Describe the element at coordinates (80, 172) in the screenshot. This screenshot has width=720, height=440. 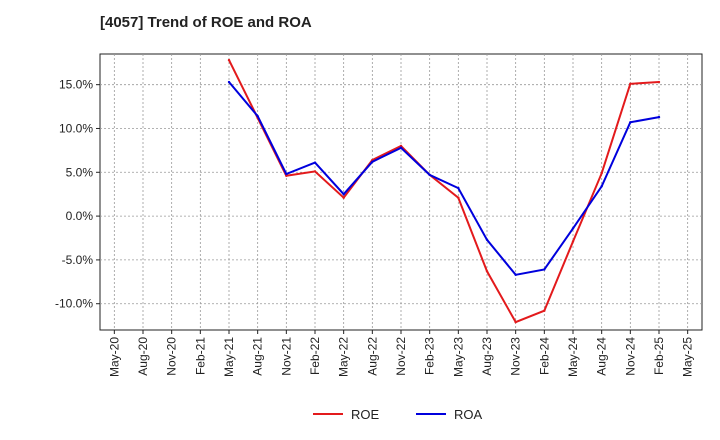
I see `y-tick-label: 5.0%` at that location.